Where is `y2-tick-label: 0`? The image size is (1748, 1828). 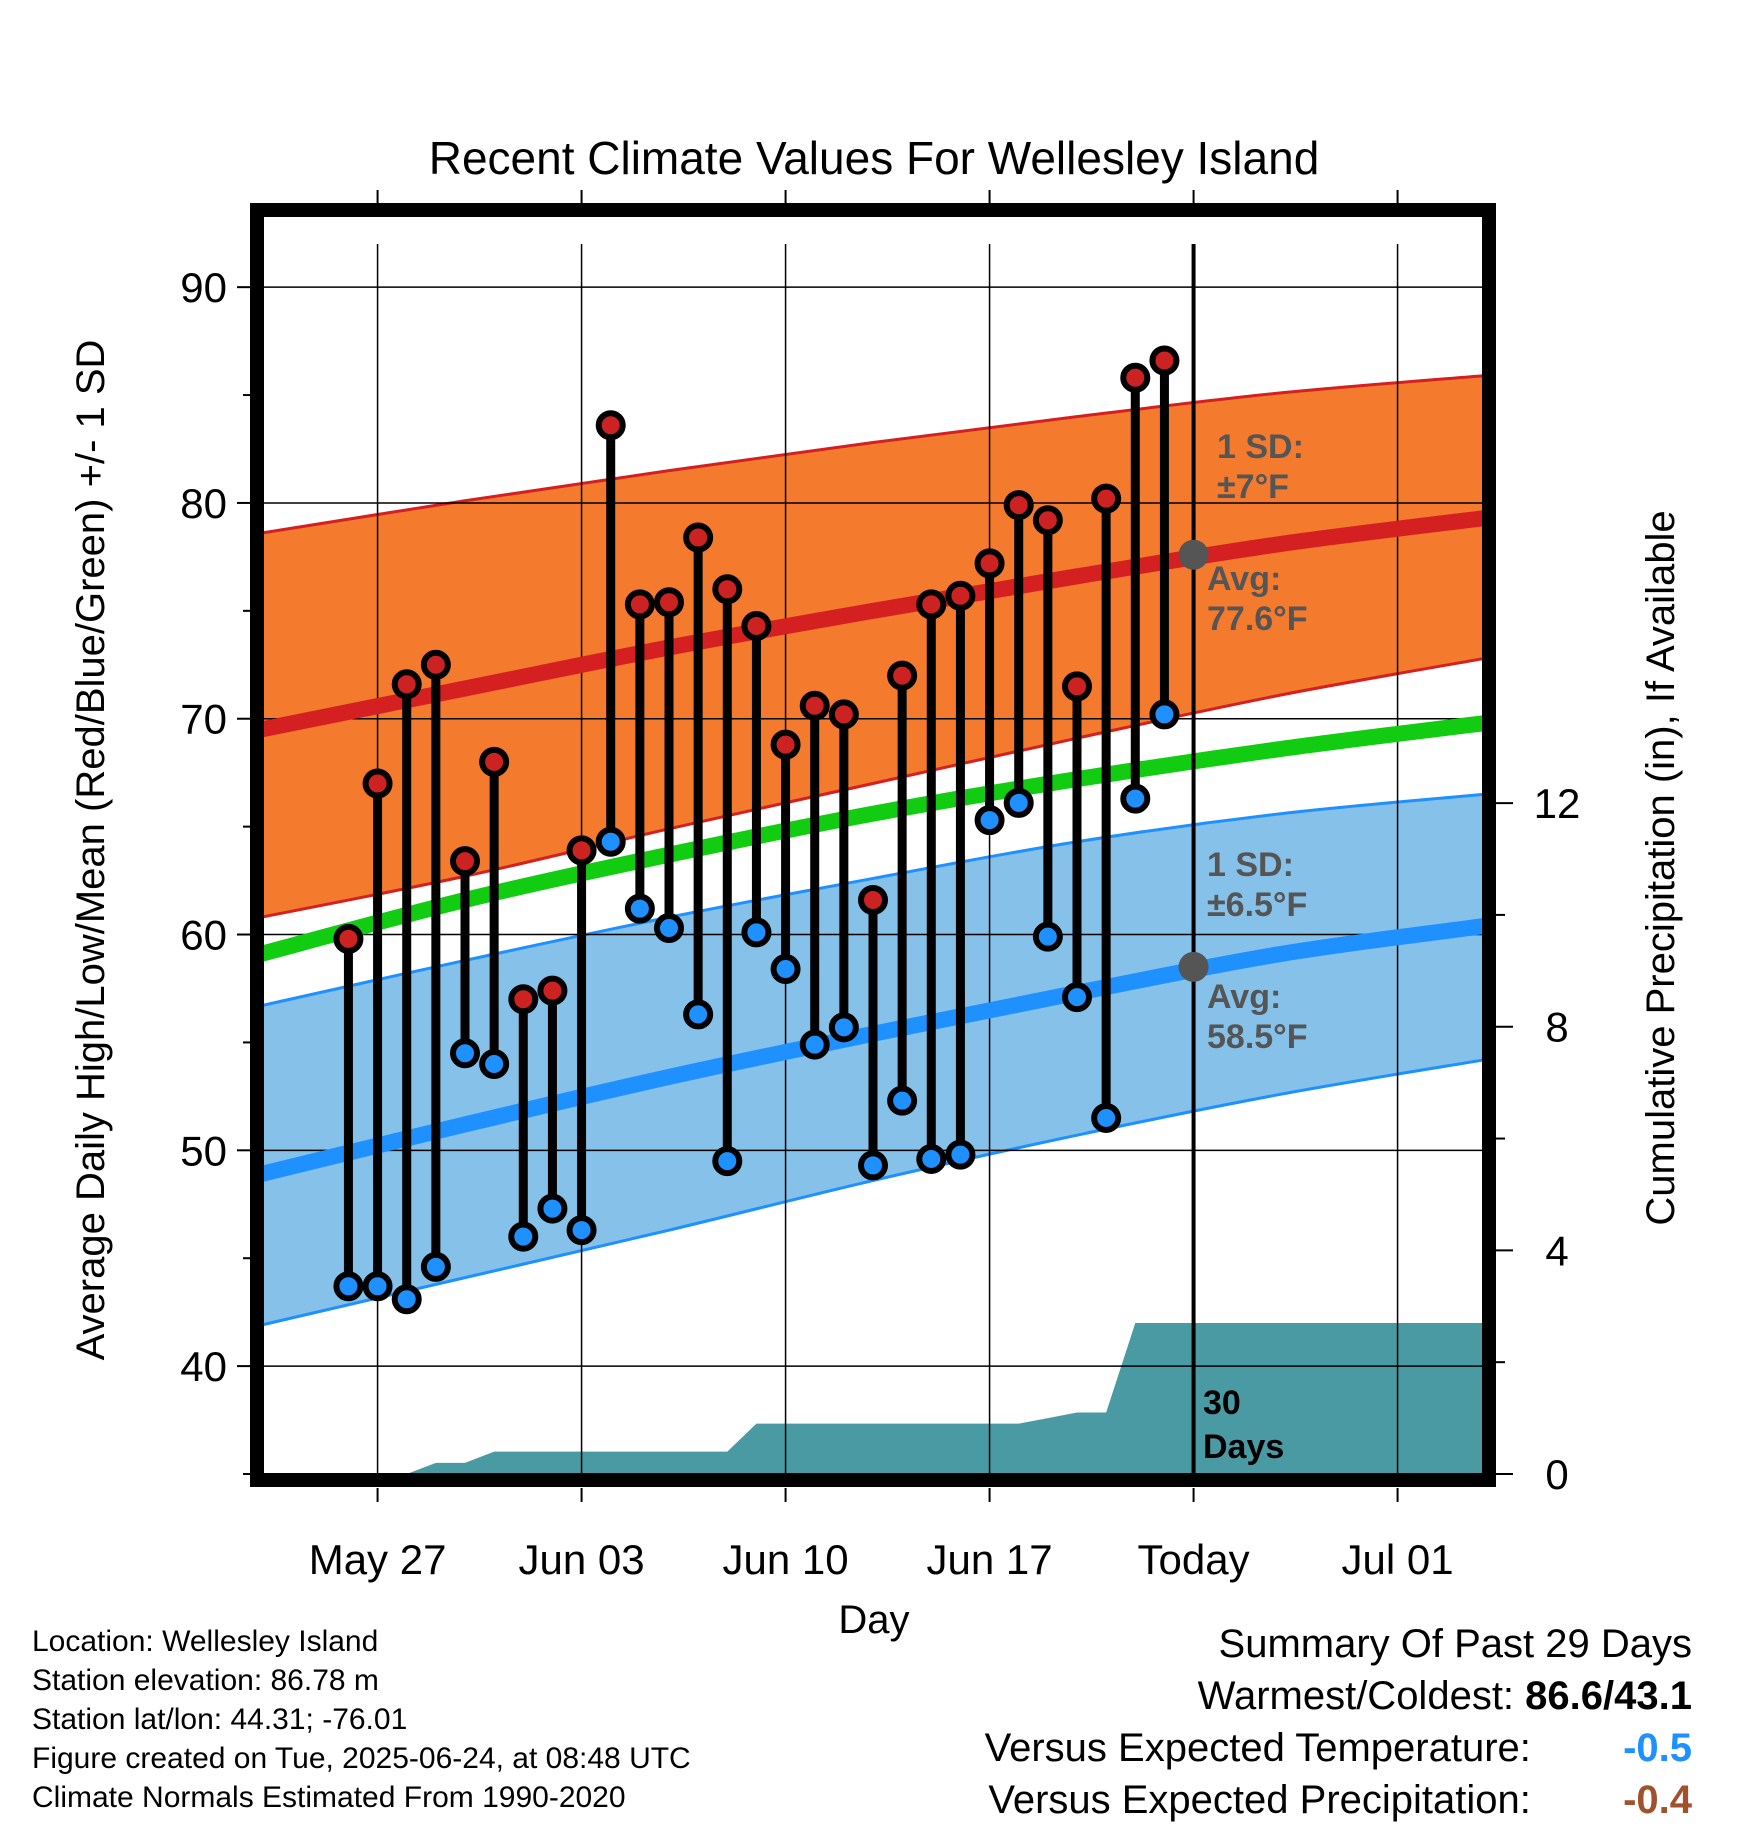 y2-tick-label: 0 is located at coordinates (1556, 1474).